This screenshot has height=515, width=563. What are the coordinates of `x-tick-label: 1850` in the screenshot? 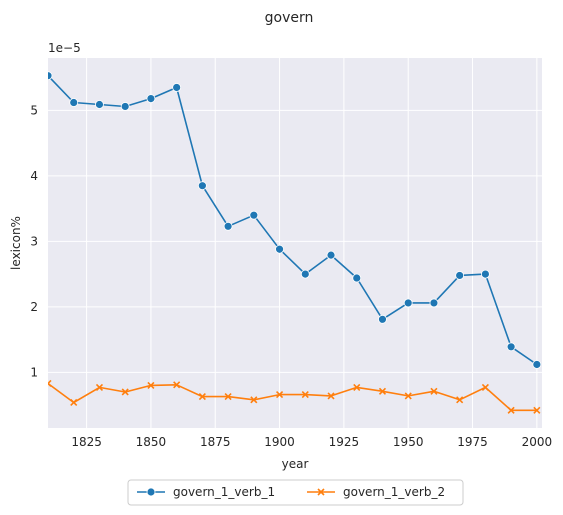 It's located at (151, 442).